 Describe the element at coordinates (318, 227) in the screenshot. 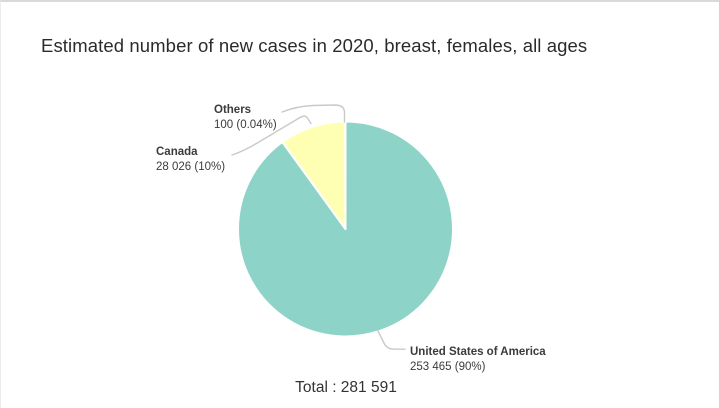

I see `leader-lines` at that location.